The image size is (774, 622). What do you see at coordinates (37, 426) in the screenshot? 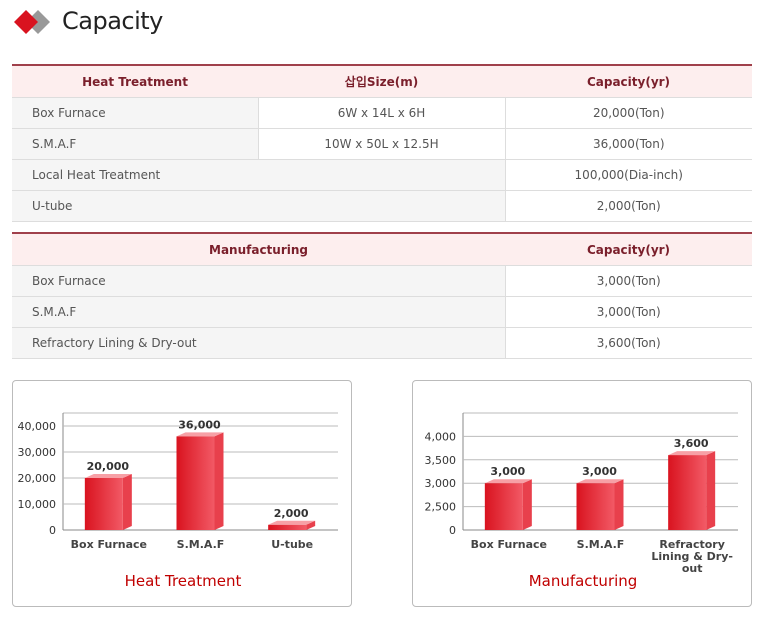
I see `y-tick-label: 40,000` at bounding box center [37, 426].